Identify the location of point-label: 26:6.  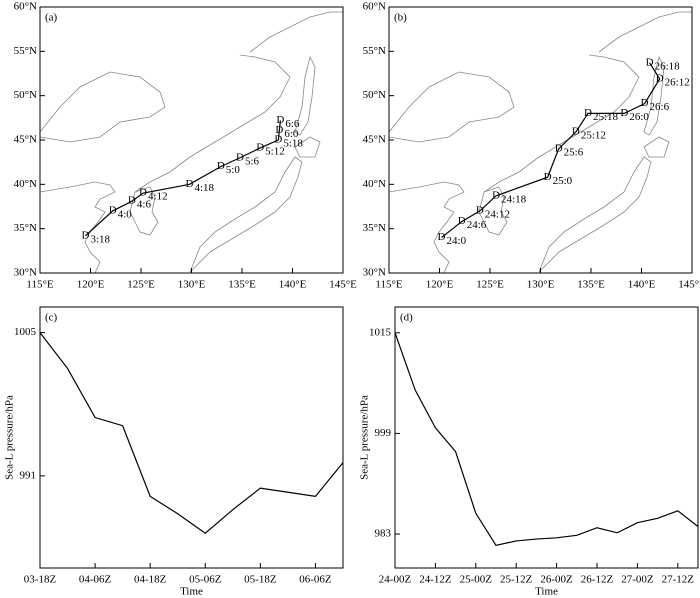
(660, 107).